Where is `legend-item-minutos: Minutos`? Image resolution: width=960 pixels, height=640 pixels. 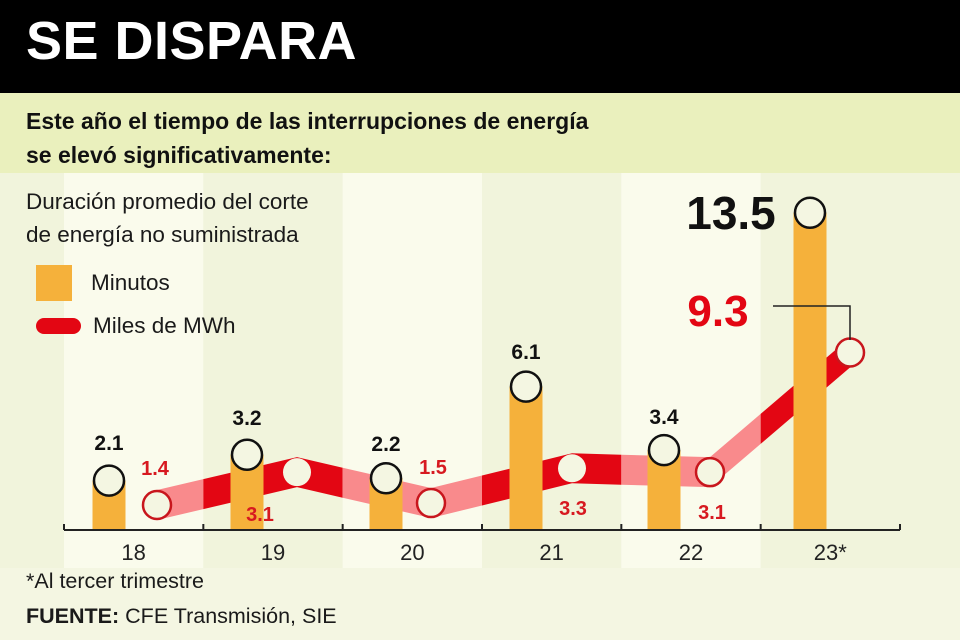
legend-item-minutos: Minutos is located at coordinates (103, 283).